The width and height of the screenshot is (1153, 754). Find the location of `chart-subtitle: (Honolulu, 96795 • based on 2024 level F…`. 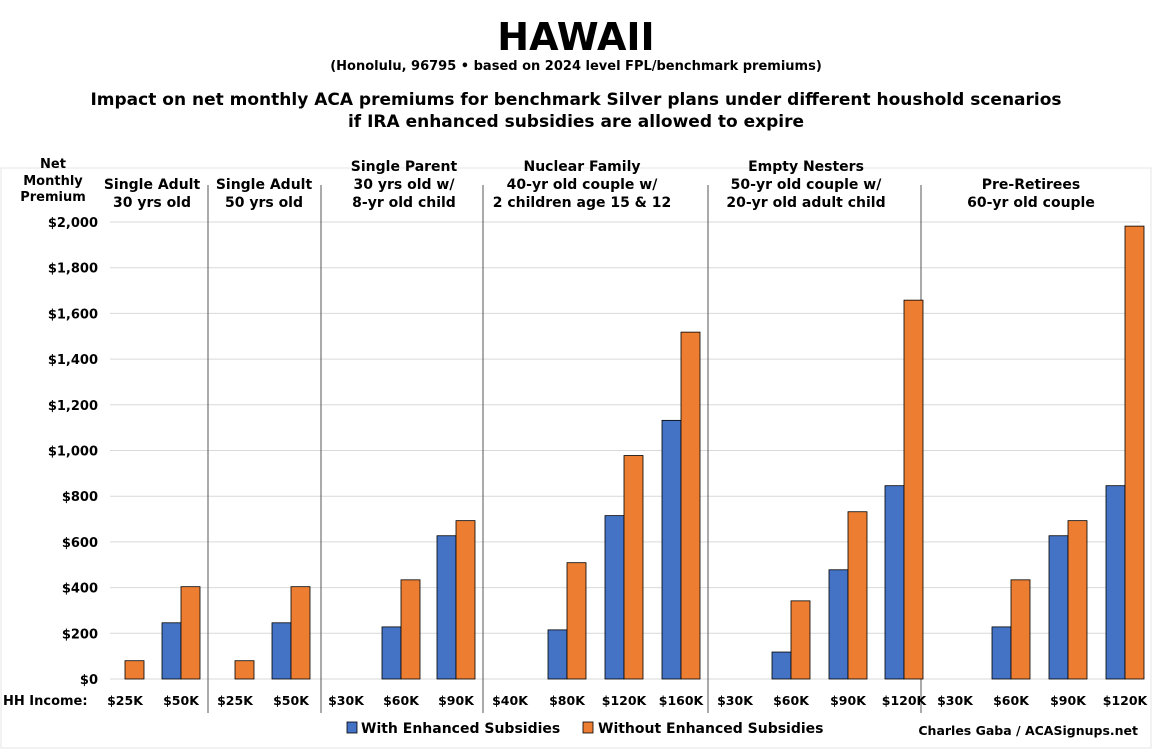

chart-subtitle: (Honolulu, 96795 • based on 2024 level F… is located at coordinates (576, 66).